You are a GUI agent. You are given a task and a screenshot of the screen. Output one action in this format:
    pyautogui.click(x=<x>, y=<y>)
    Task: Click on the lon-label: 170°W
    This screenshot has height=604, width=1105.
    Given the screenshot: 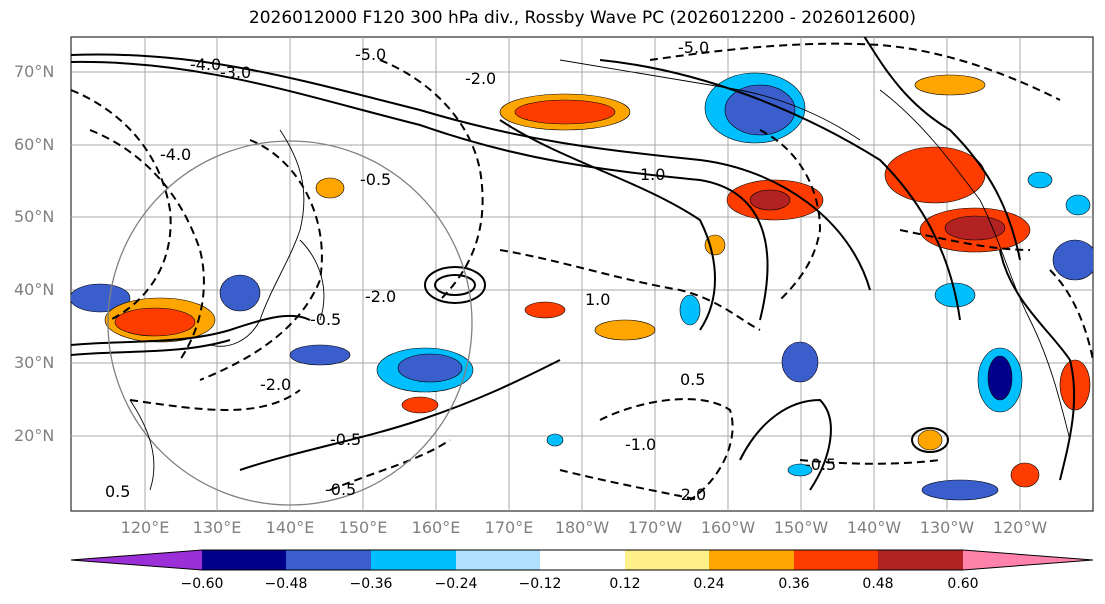 What is the action you would take?
    pyautogui.click(x=655, y=527)
    